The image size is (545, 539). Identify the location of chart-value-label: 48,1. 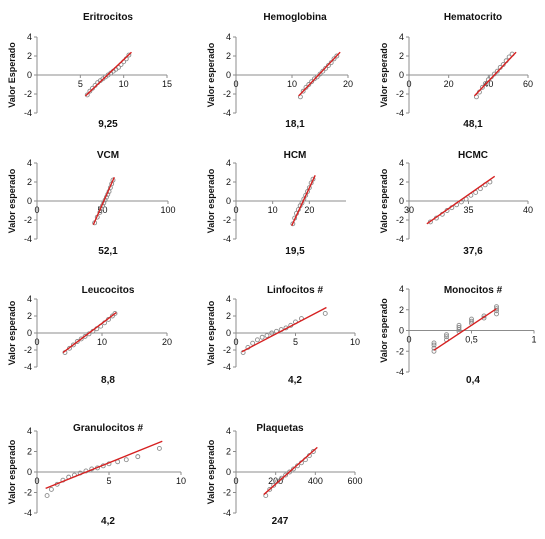
(473, 124).